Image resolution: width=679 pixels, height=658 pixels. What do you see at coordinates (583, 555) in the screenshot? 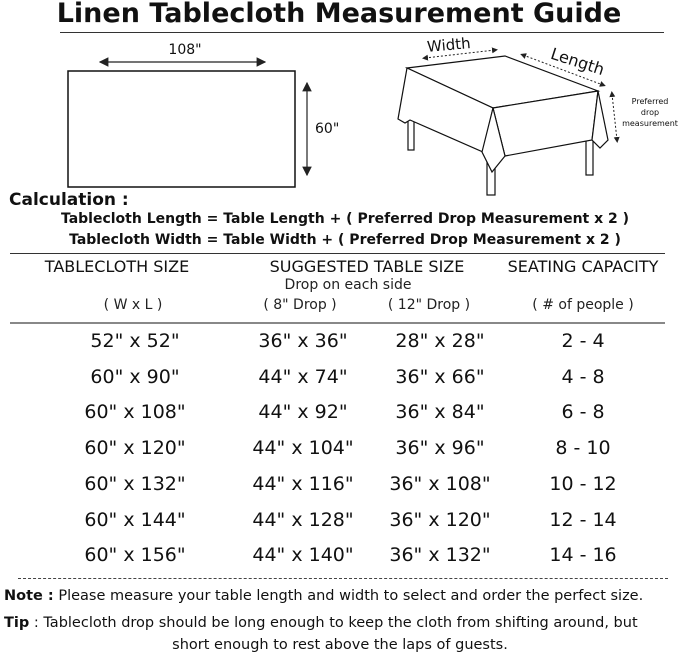
I see `cell-seating-capacity: 14 - 16` at bounding box center [583, 555].